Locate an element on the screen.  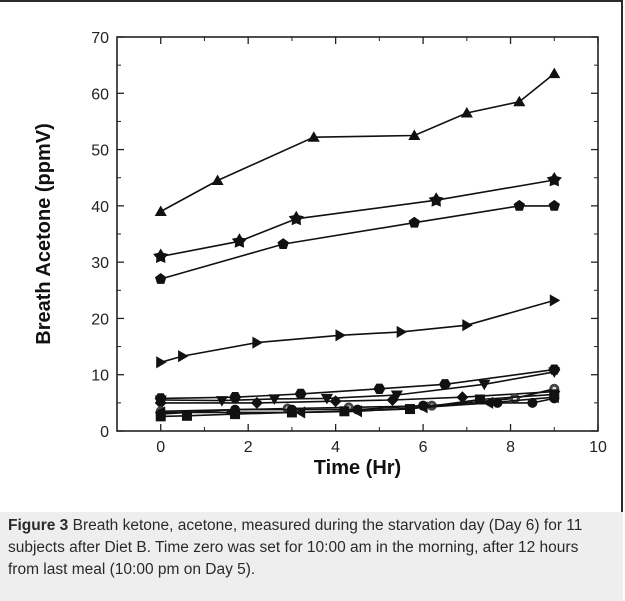
x-tick-label: 0 is located at coordinates (160, 447).